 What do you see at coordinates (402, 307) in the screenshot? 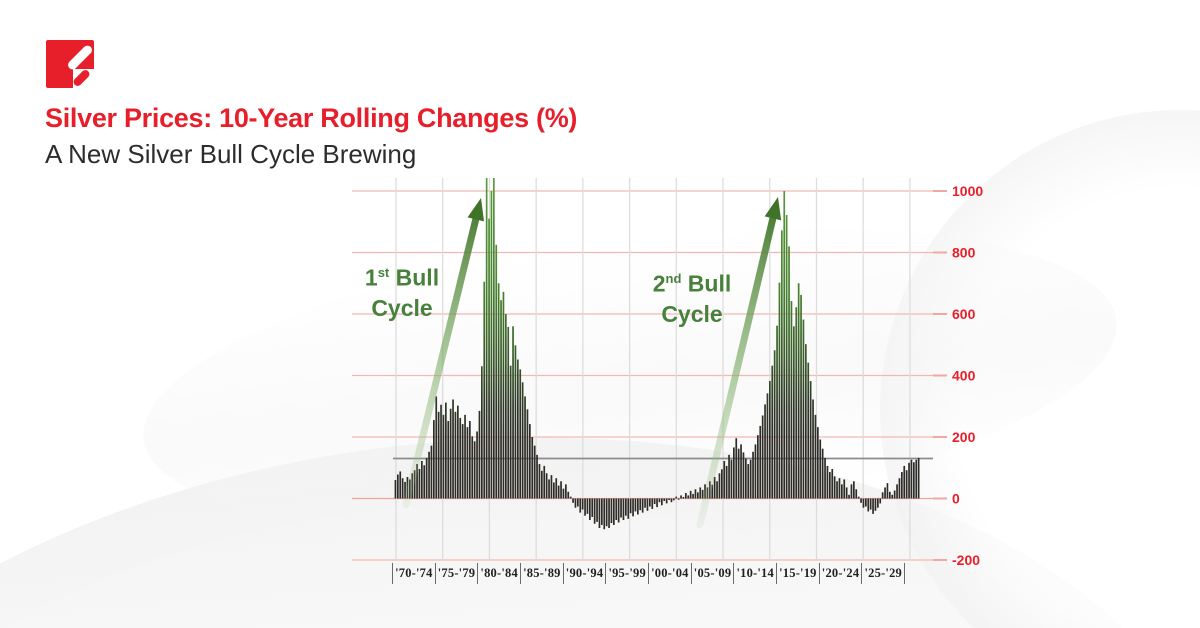
I see `bull-cycle-label-1-line2: Cycle` at bounding box center [402, 307].